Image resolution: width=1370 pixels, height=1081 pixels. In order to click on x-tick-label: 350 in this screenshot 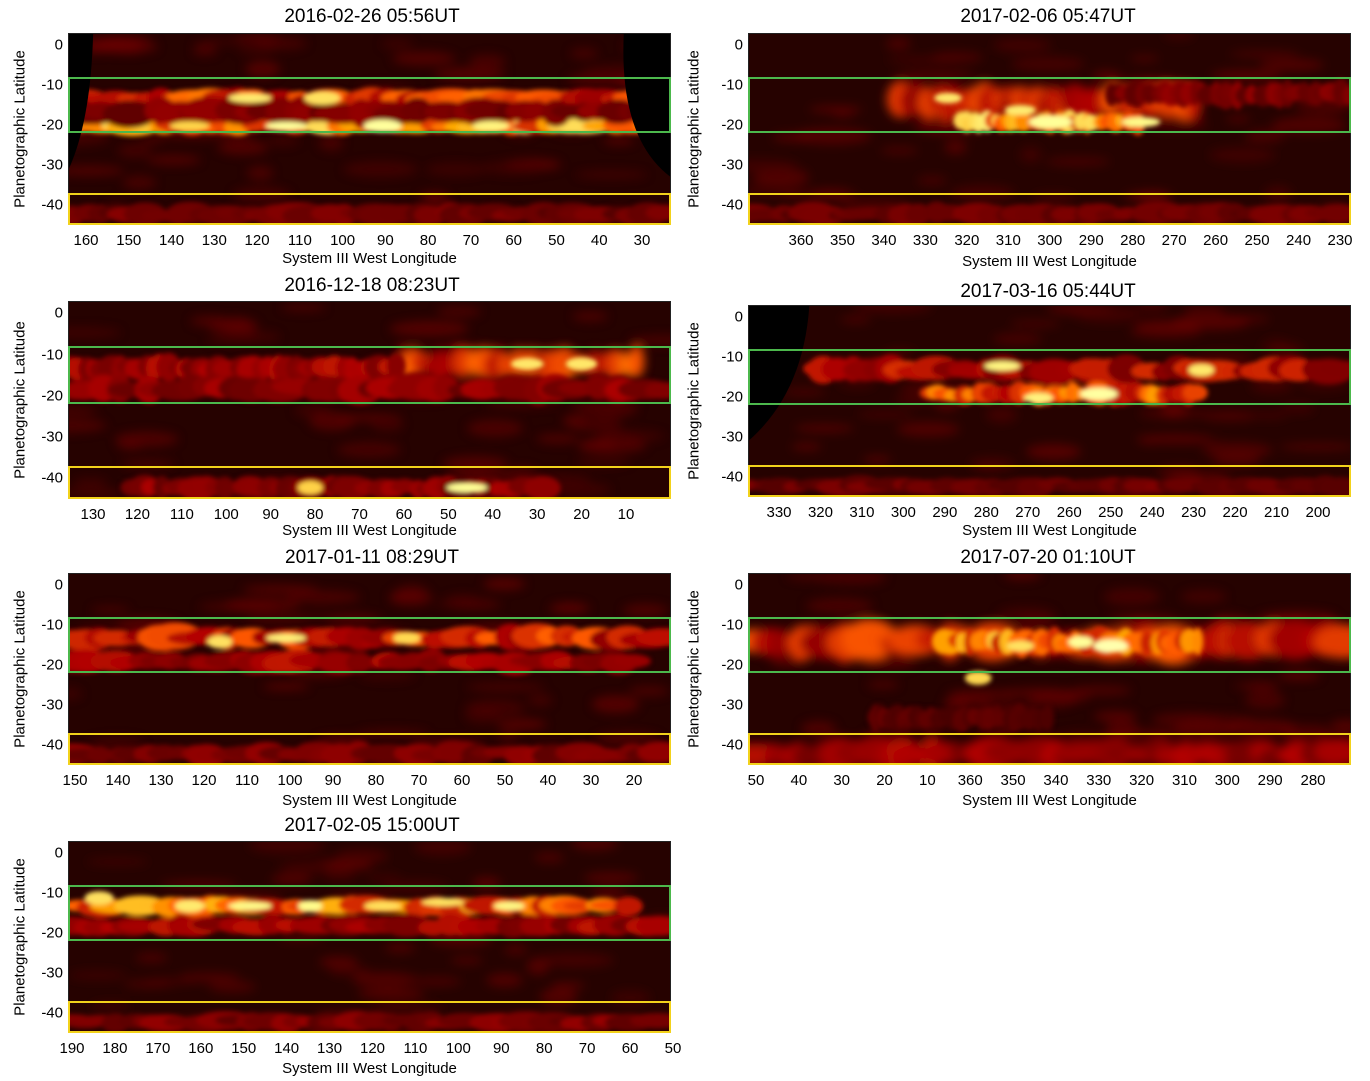, I will do `click(1013, 780)`.